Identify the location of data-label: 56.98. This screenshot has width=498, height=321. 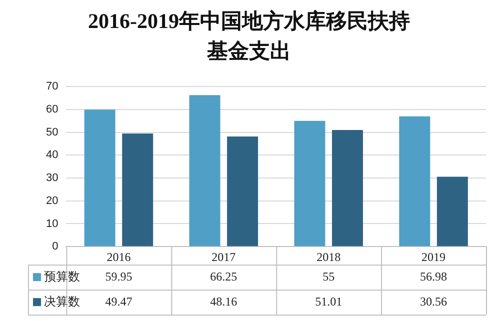
(434, 276).